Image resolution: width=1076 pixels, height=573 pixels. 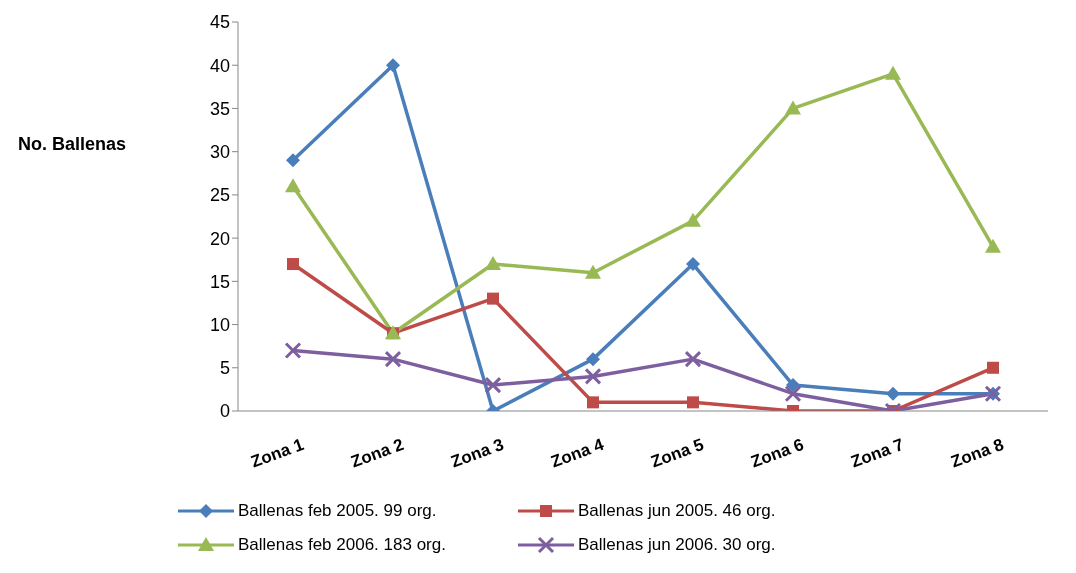 What do you see at coordinates (219, 195) in the screenshot?
I see `y-tick-label: 25` at bounding box center [219, 195].